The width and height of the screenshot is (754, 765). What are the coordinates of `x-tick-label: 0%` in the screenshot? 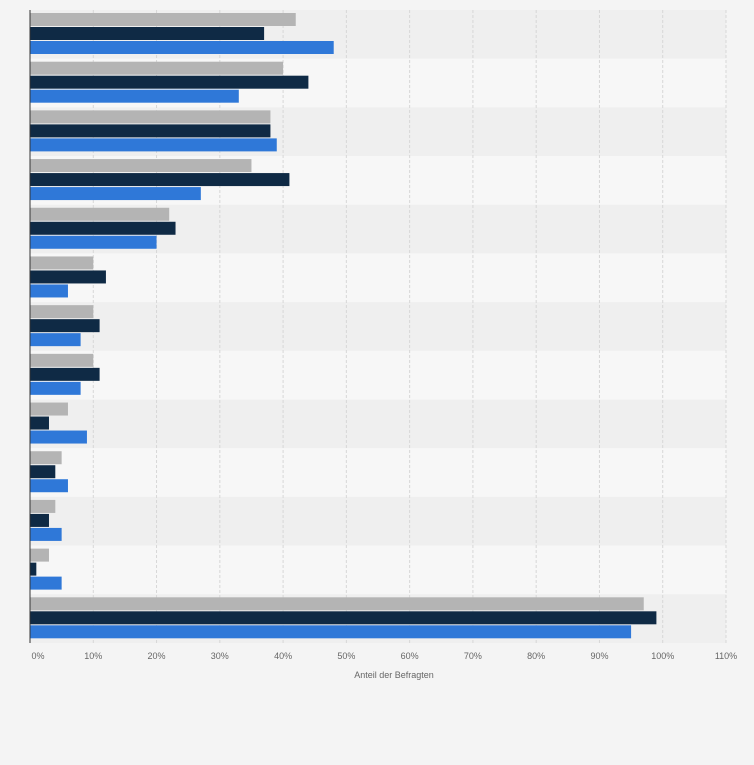 It's located at (37, 656).